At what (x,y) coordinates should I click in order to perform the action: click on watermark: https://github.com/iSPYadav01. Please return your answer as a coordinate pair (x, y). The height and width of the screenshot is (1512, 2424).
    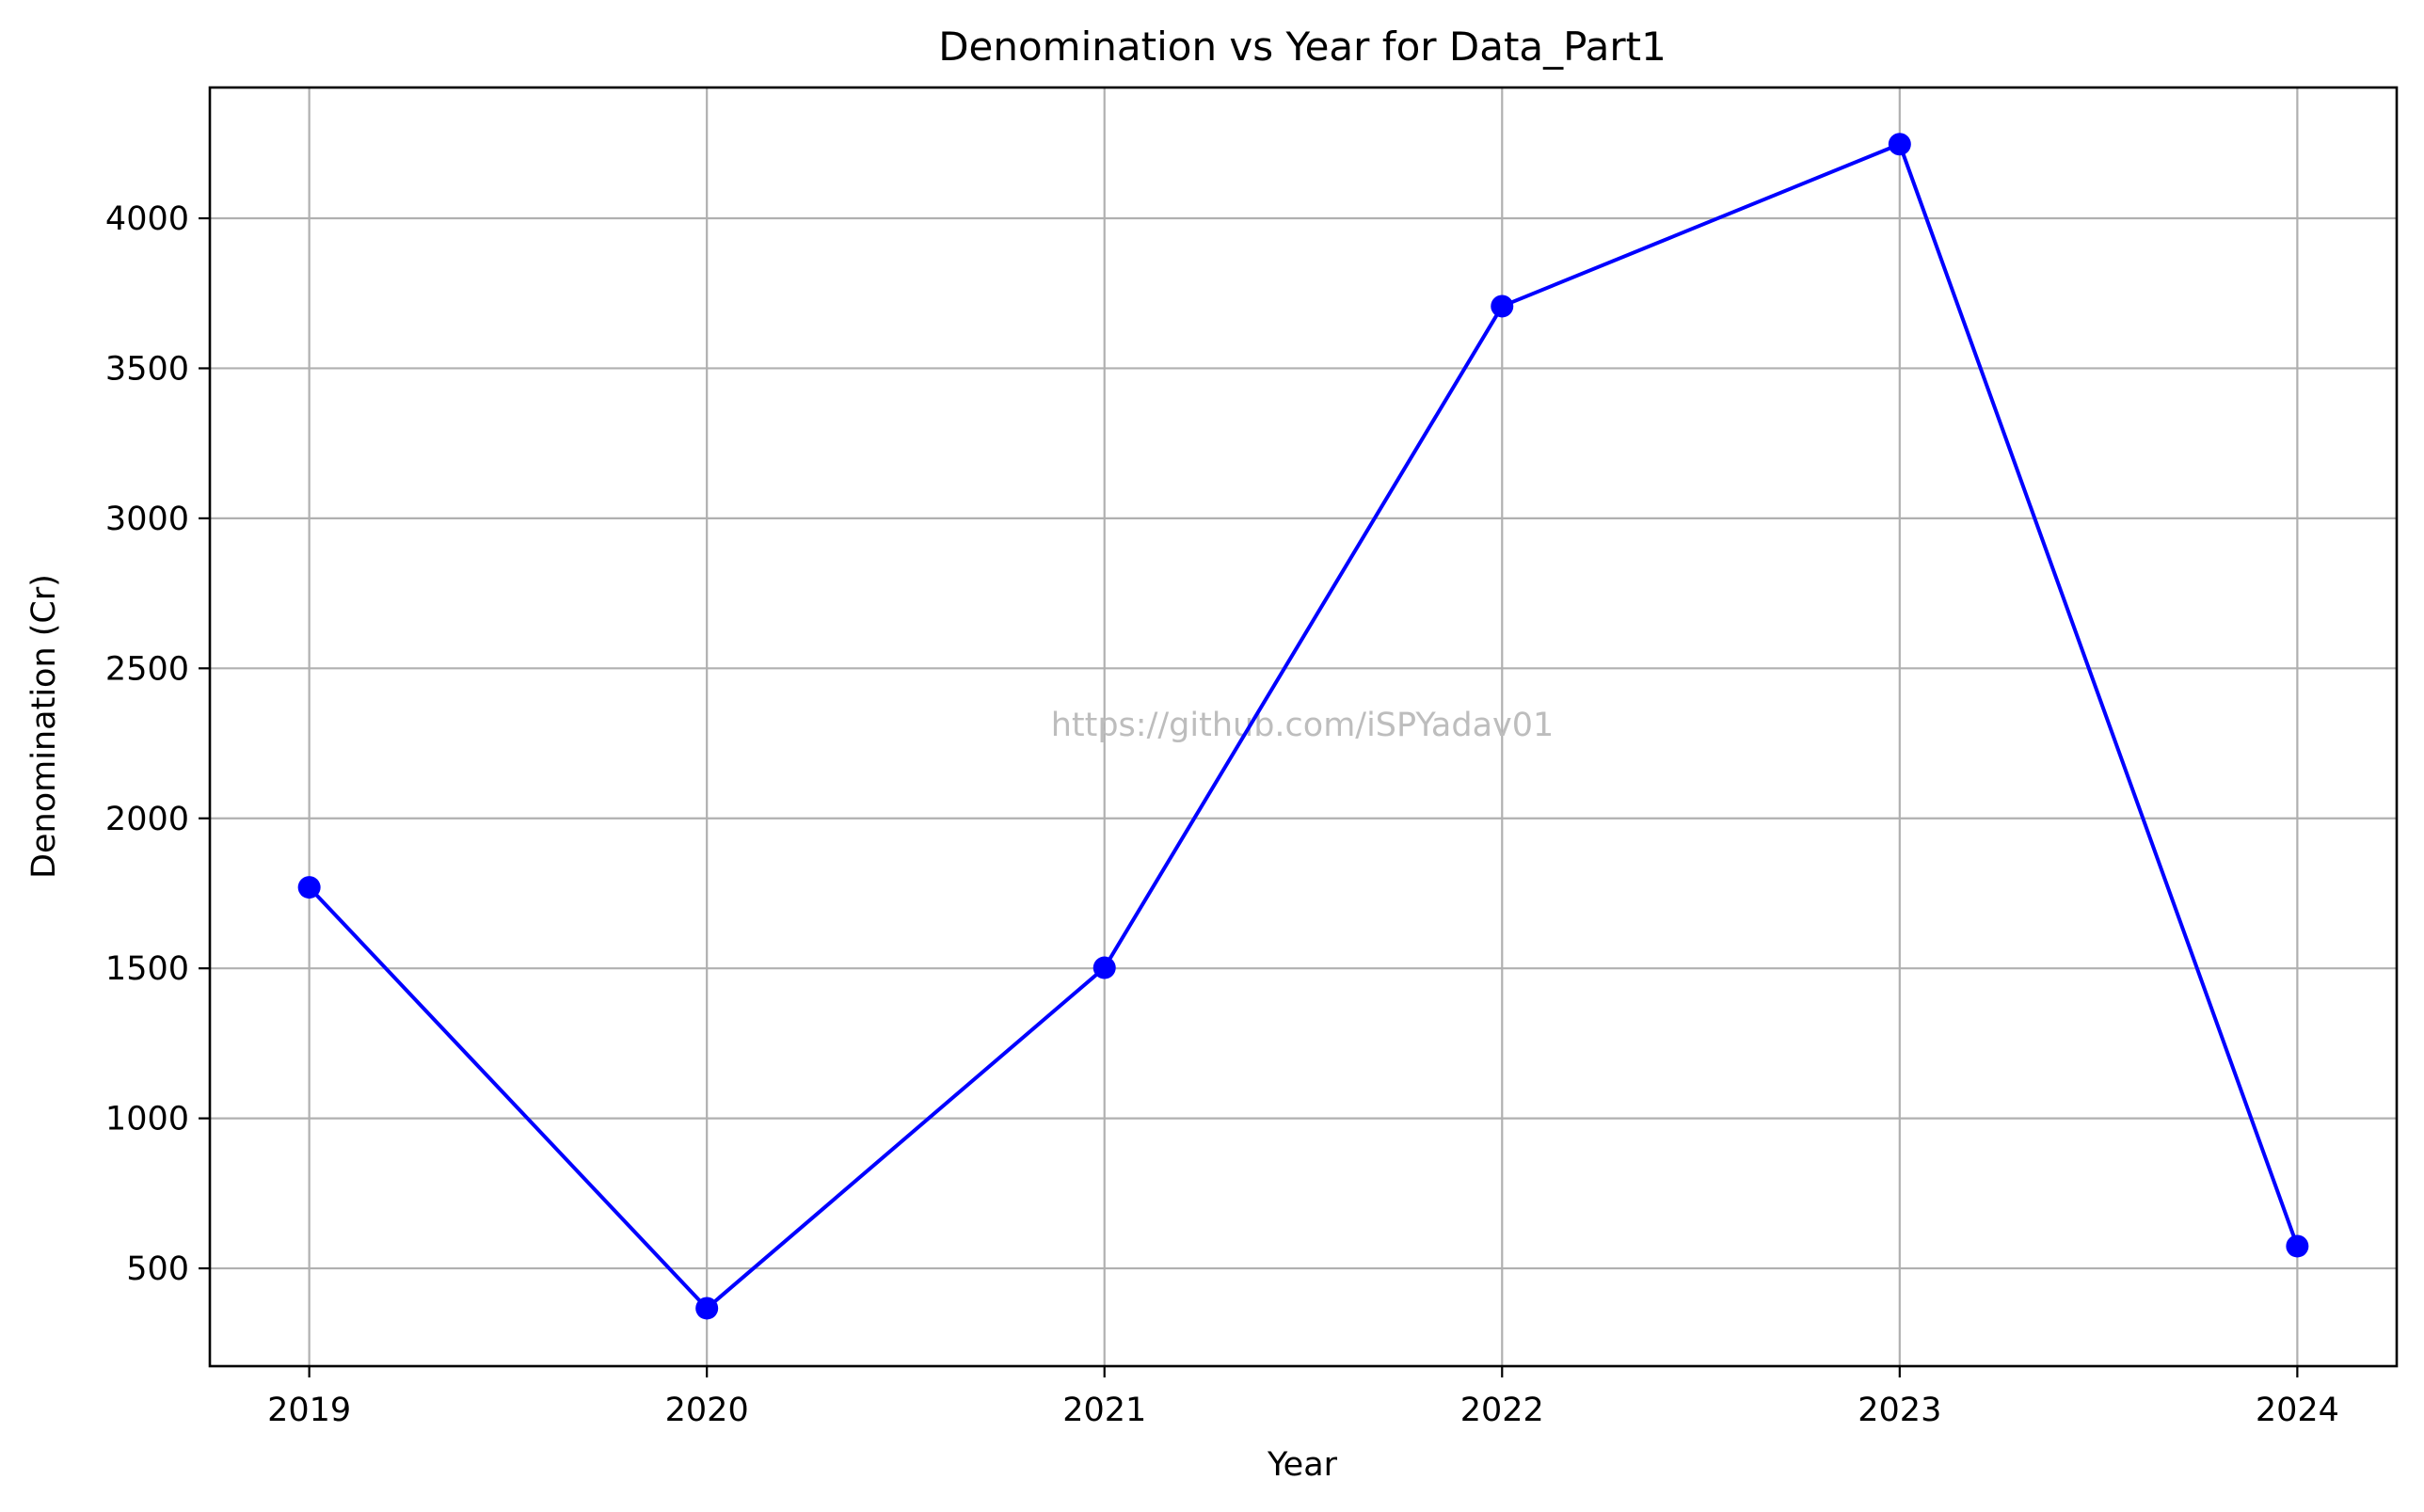
    Looking at the image, I should click on (1303, 726).